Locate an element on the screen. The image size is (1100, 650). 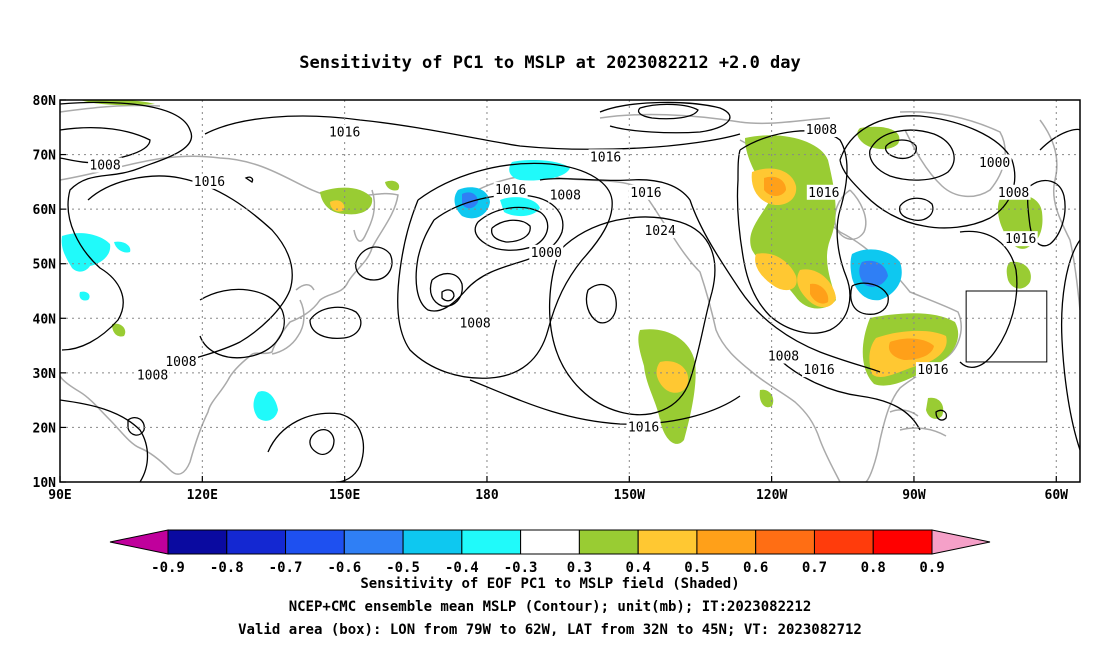
coastline-japan is located at coordinates (293, 319).